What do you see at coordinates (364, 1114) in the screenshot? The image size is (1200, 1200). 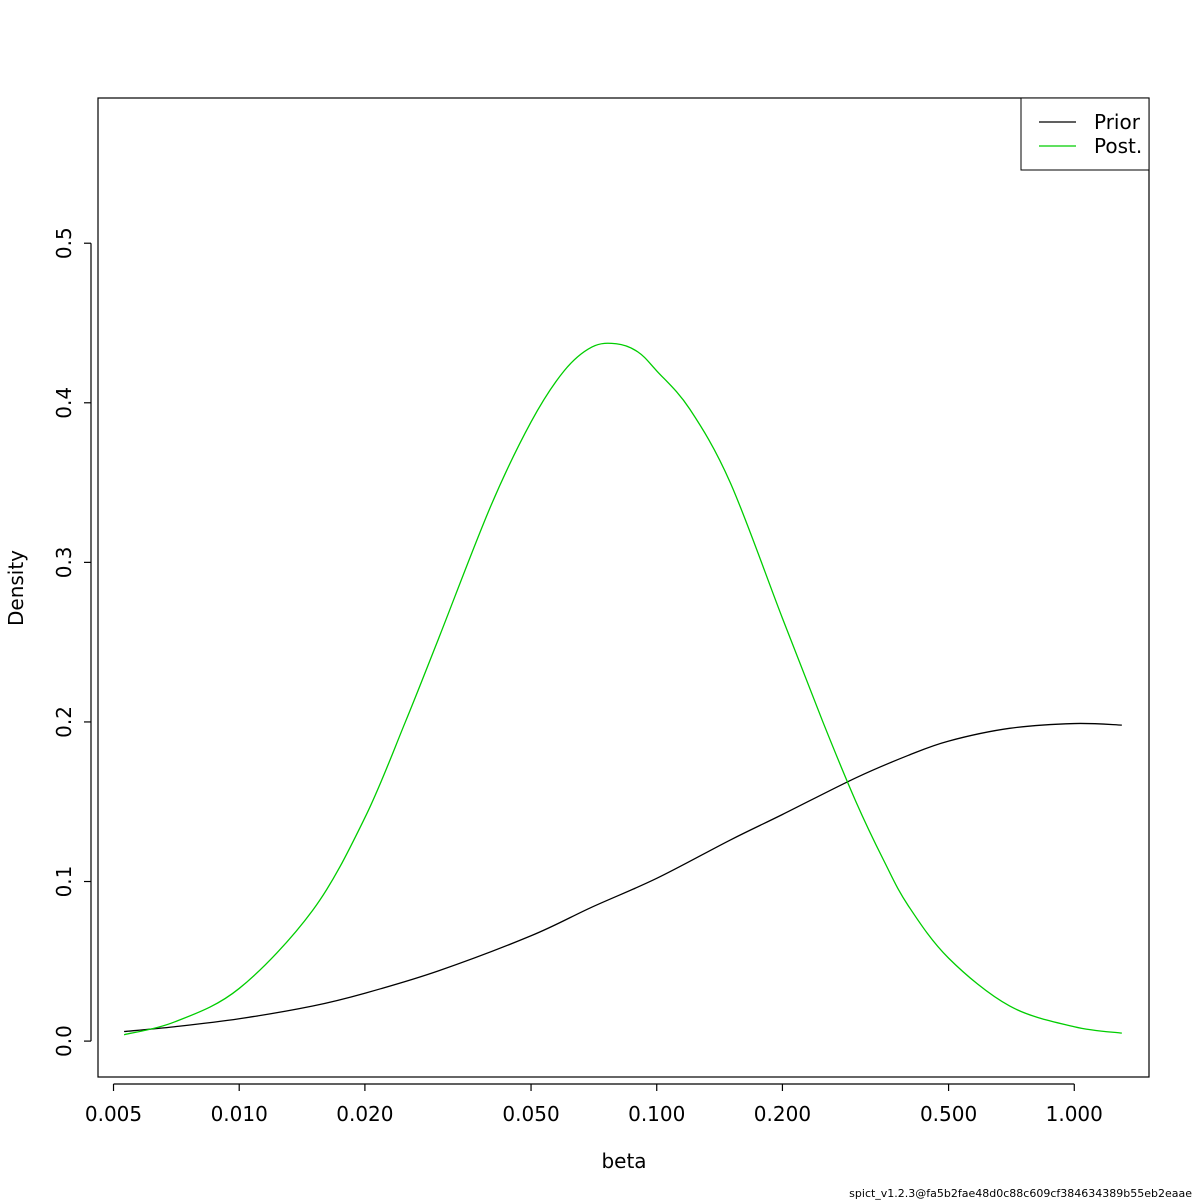 I see `x-tick-label: 0.020` at bounding box center [364, 1114].